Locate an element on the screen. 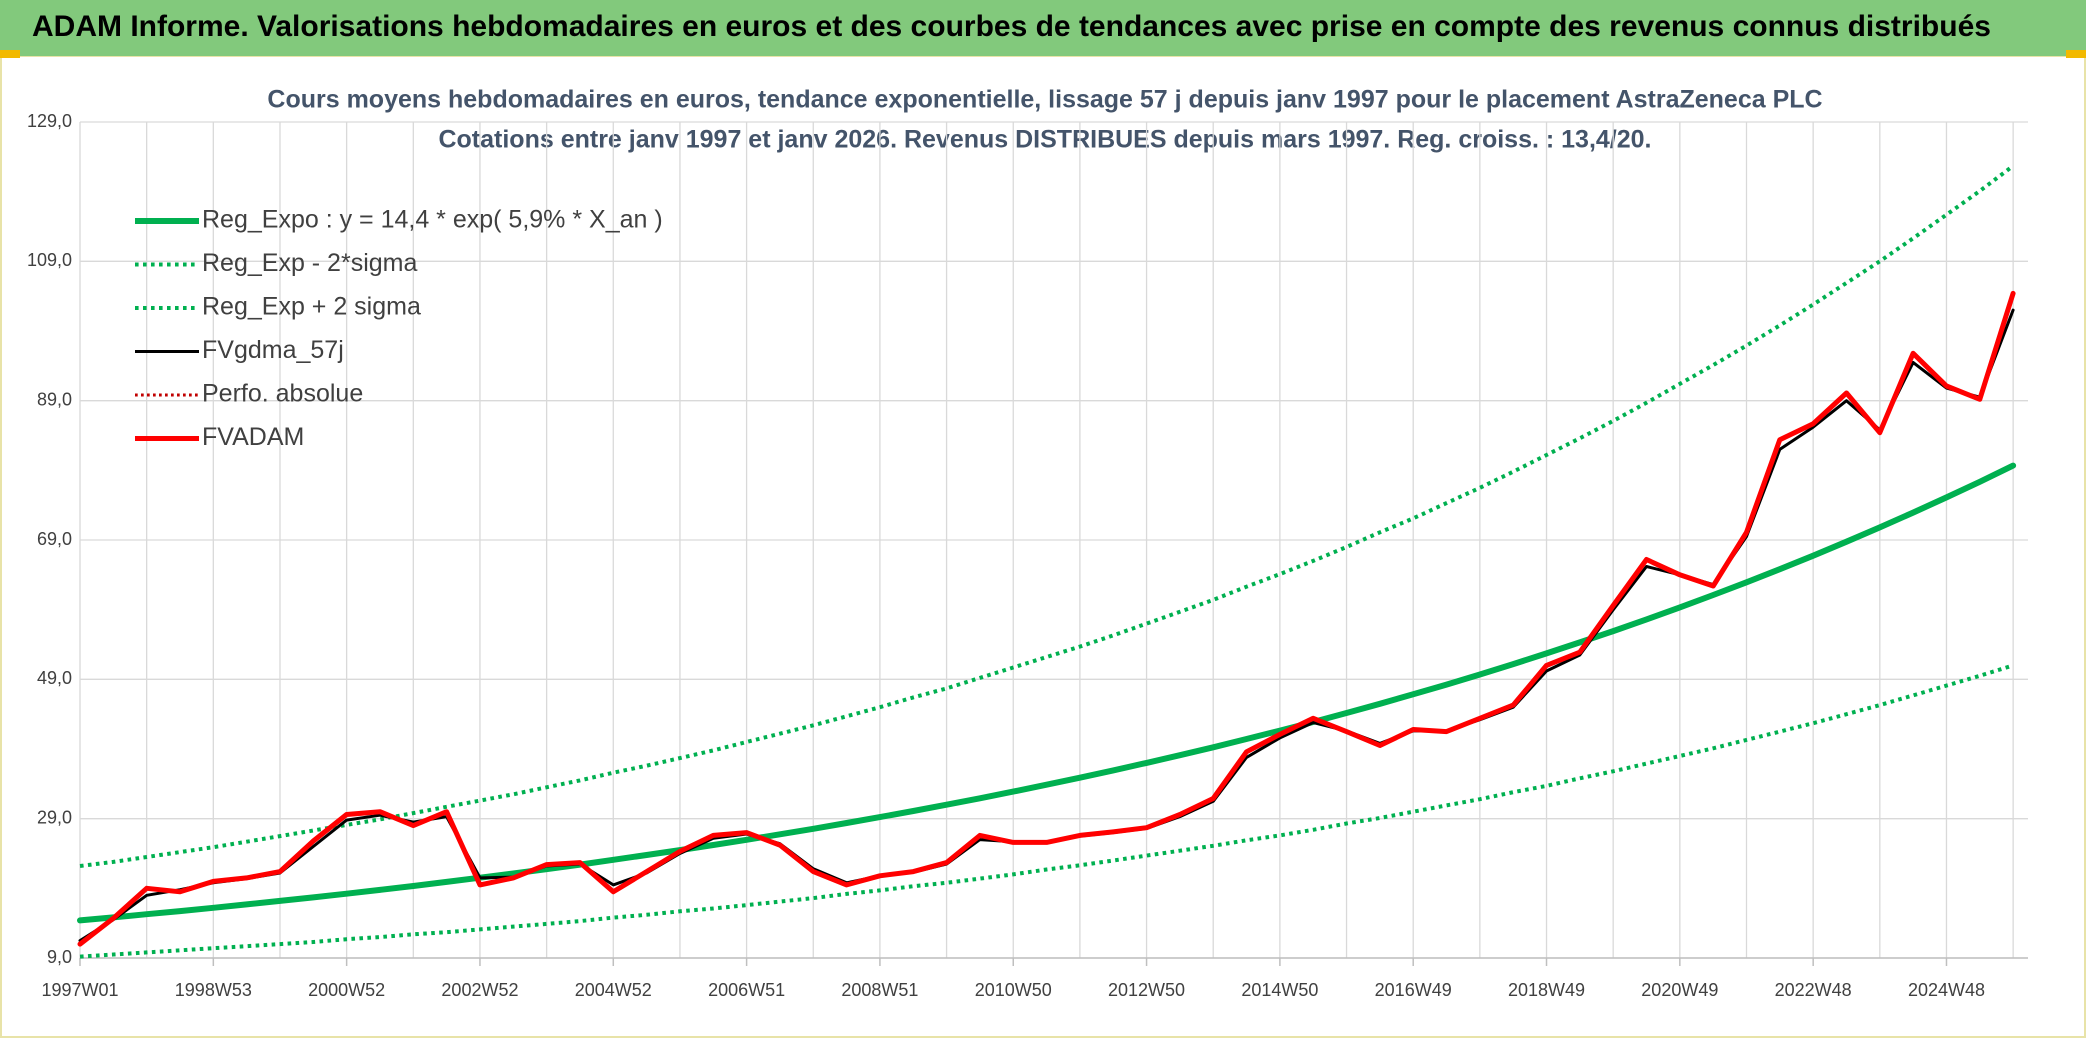 The height and width of the screenshot is (1043, 2086). legend-label: FVgdma_57j is located at coordinates (273, 350).